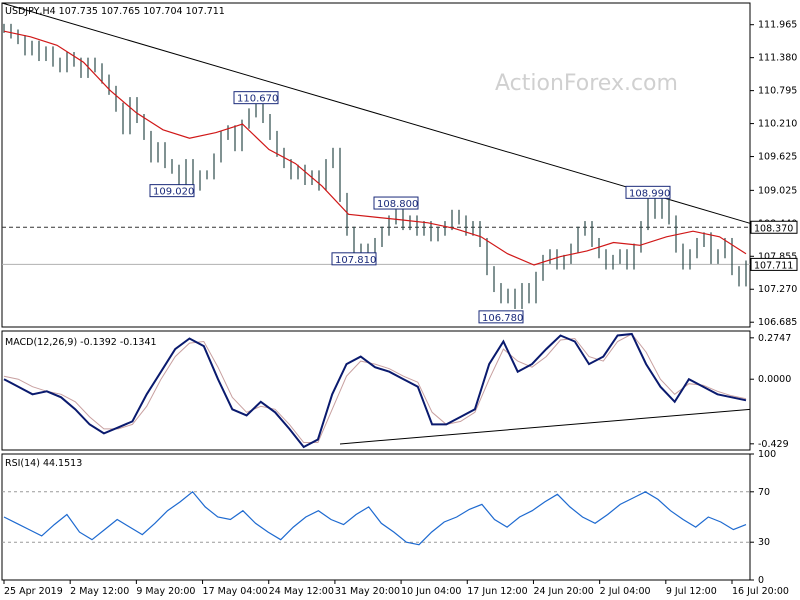 Image resolution: width=800 pixels, height=600 pixels. I want to click on macd-tick-label: 0.0000, so click(774, 379).